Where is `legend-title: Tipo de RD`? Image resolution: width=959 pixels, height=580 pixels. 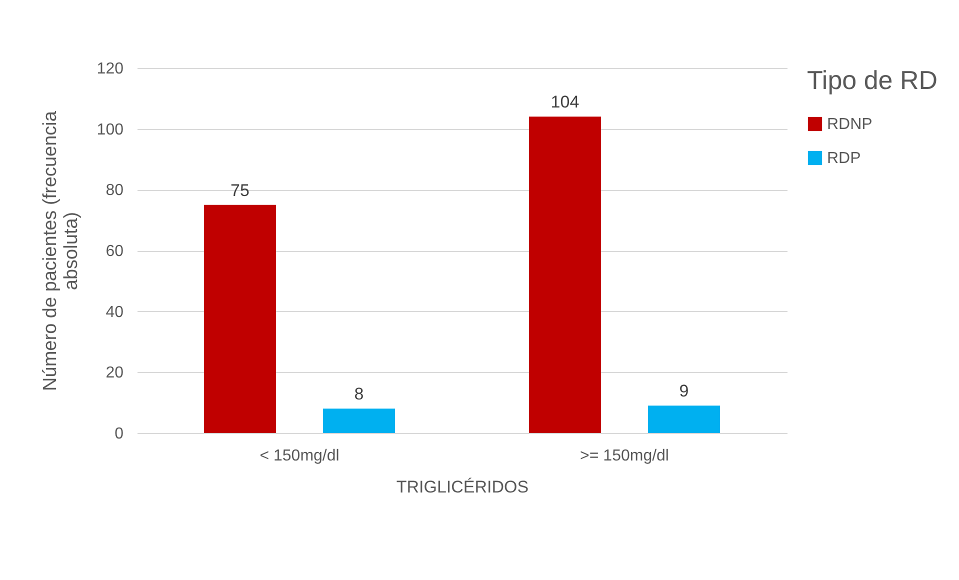
legend-title: Tipo de RD is located at coordinates (872, 80).